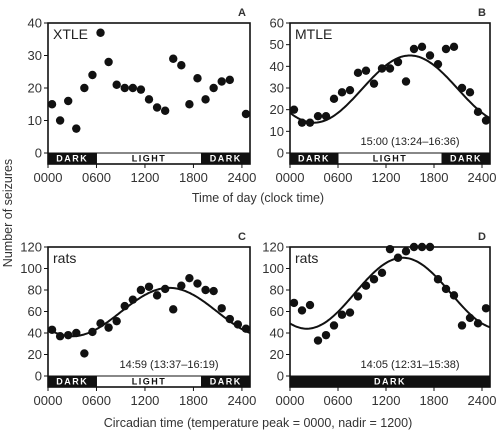  Describe the element at coordinates (35, 290) in the screenshot. I see `y-tick-label: 80` at that location.